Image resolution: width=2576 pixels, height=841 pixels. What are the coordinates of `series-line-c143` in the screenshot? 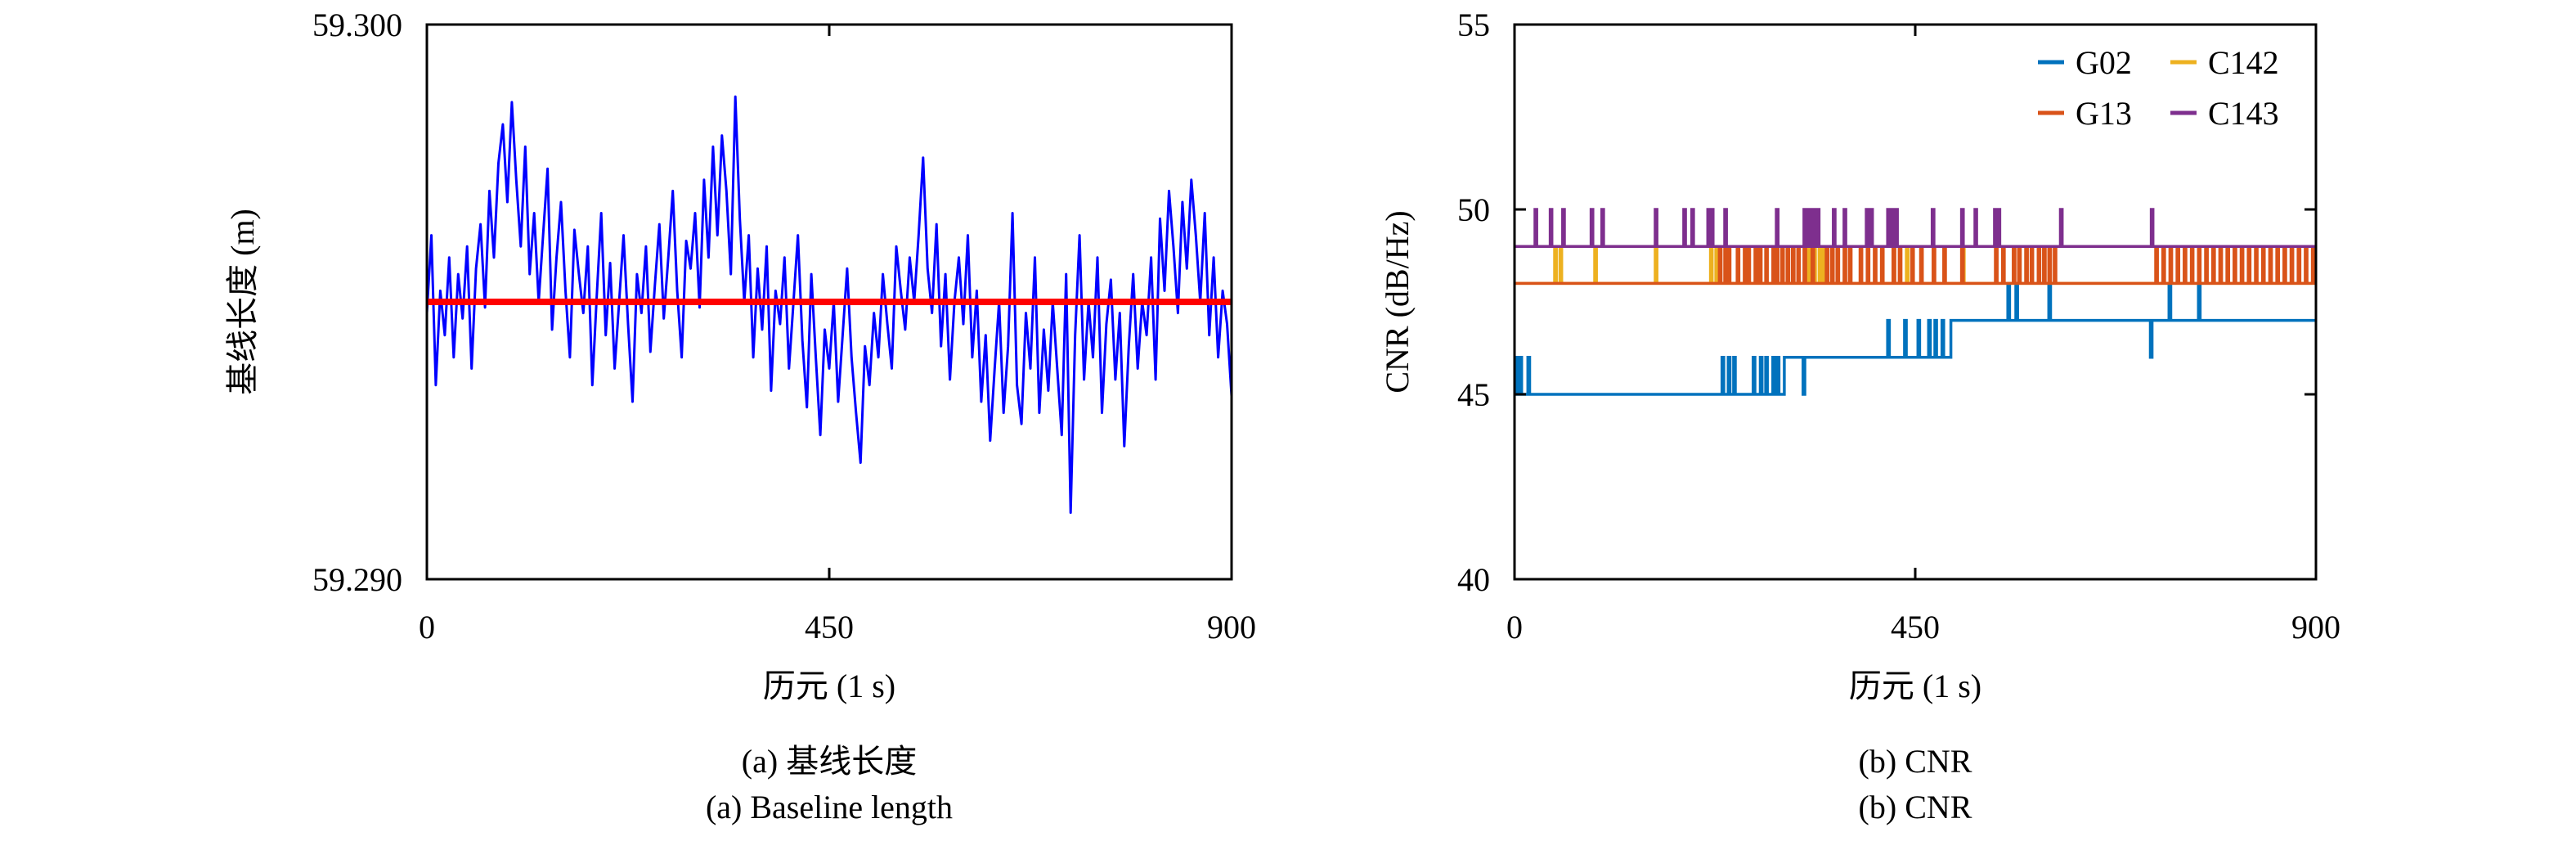 It's located at (1916, 228).